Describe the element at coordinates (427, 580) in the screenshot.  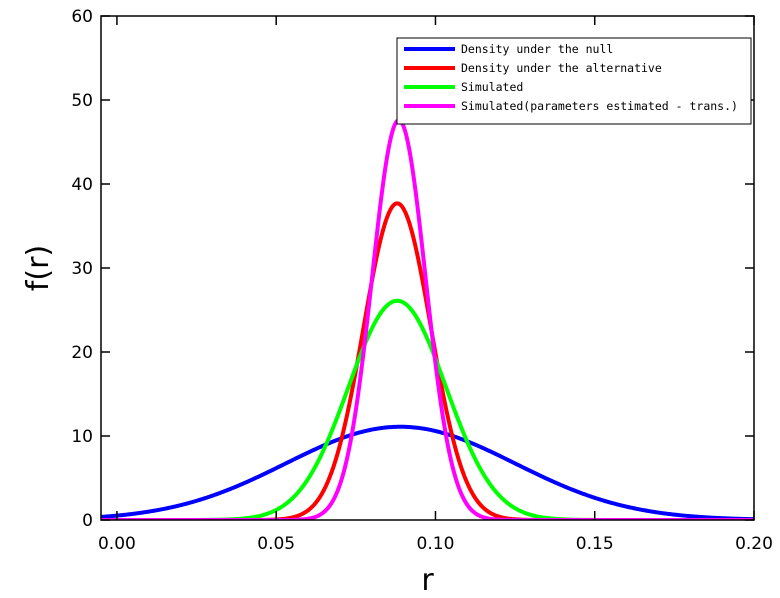
I see `x-axis-label: r` at that location.